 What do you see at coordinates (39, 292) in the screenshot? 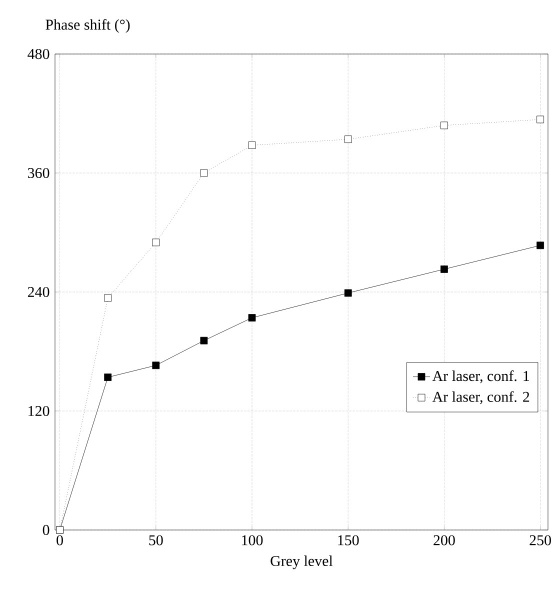
I see `y-tick-label: 240` at bounding box center [39, 292].